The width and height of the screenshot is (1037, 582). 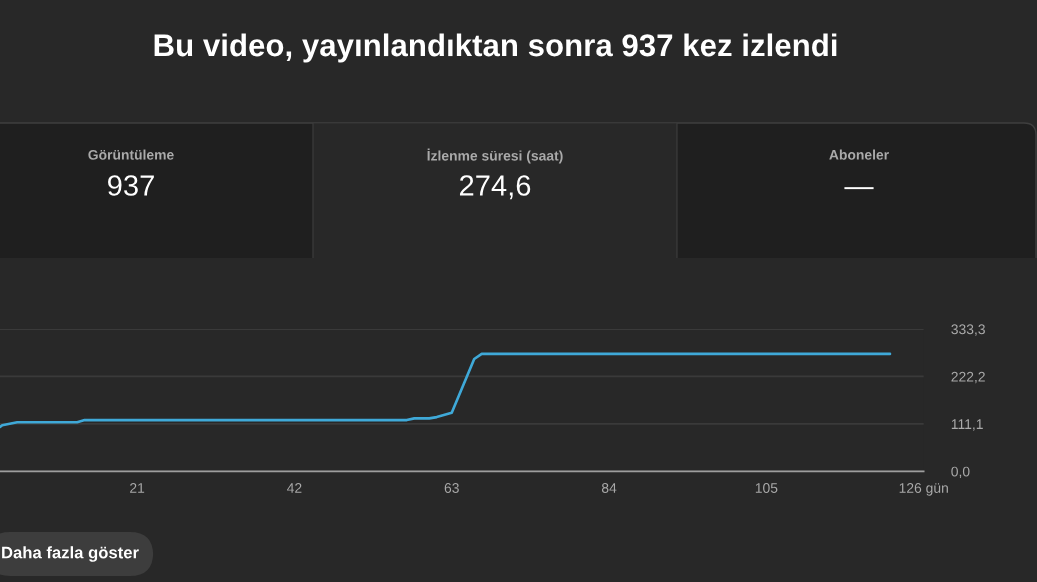 I want to click on text: İzlenme süresi (saat), so click(x=495, y=156).